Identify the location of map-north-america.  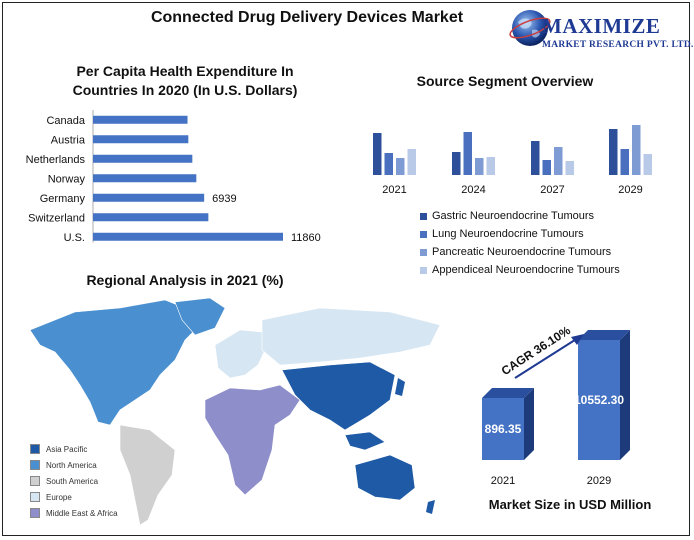
(115, 362).